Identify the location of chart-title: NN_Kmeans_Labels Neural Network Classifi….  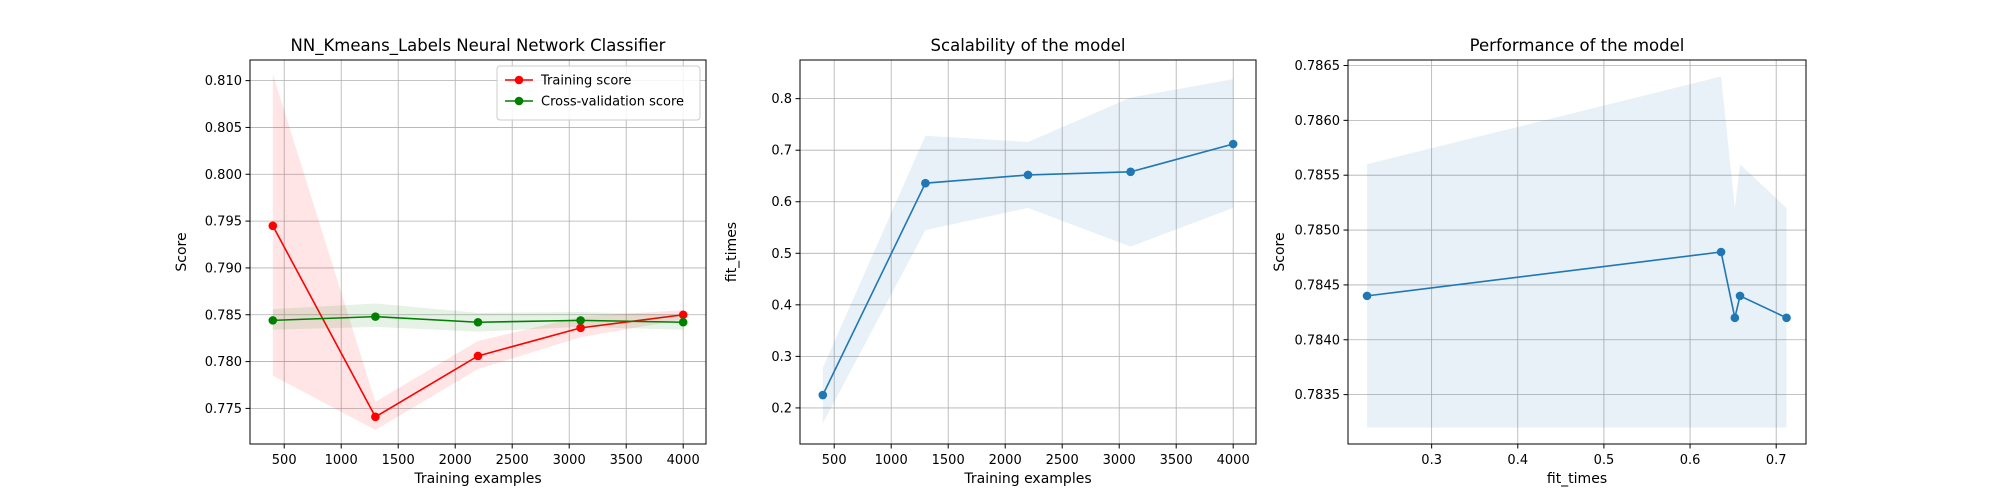
(478, 46).